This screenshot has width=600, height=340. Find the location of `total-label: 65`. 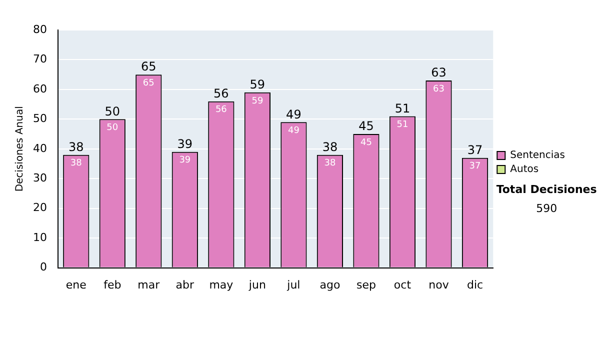

total-label: 65 is located at coordinates (148, 67).